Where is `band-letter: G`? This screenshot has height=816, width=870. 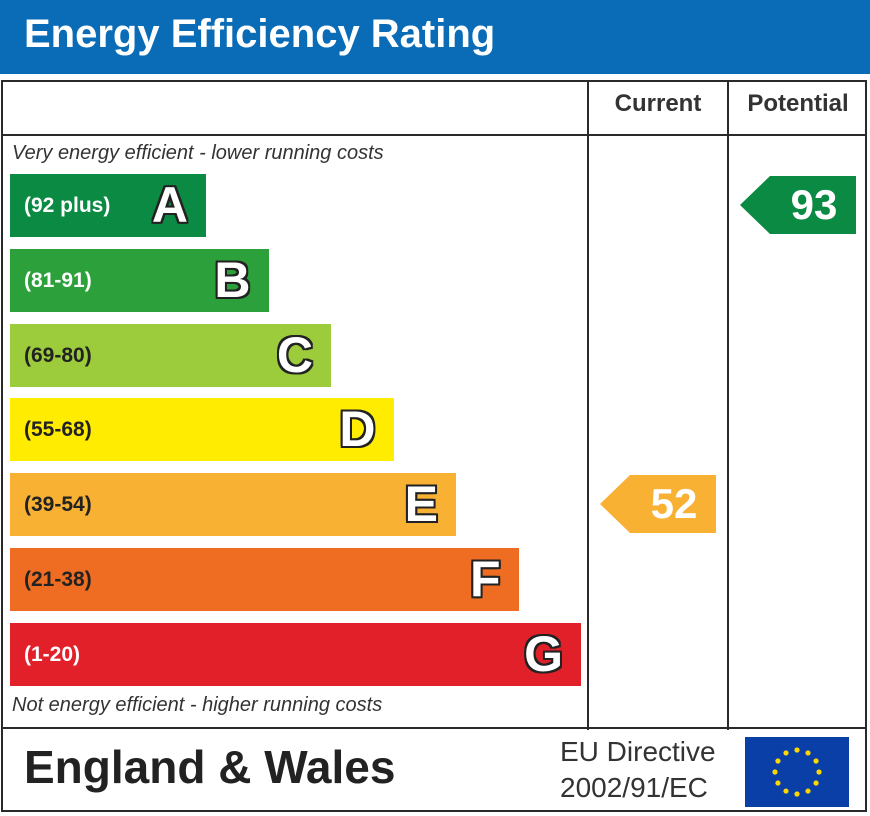
band-letter: G is located at coordinates (543, 653).